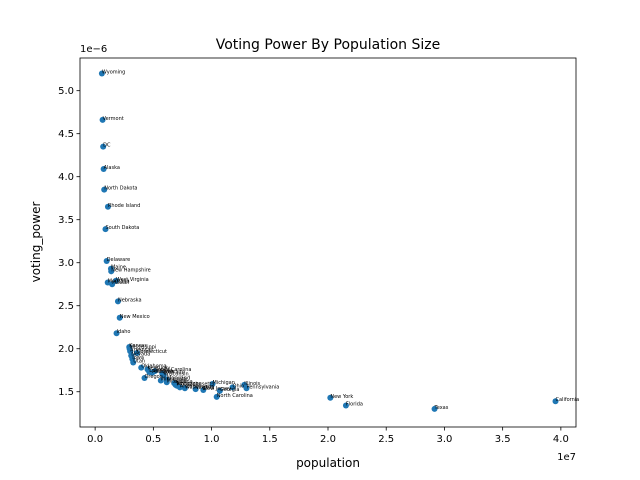 The width and height of the screenshot is (640, 480). What do you see at coordinates (113, 119) in the screenshot?
I see `point-label: Vermont` at bounding box center [113, 119].